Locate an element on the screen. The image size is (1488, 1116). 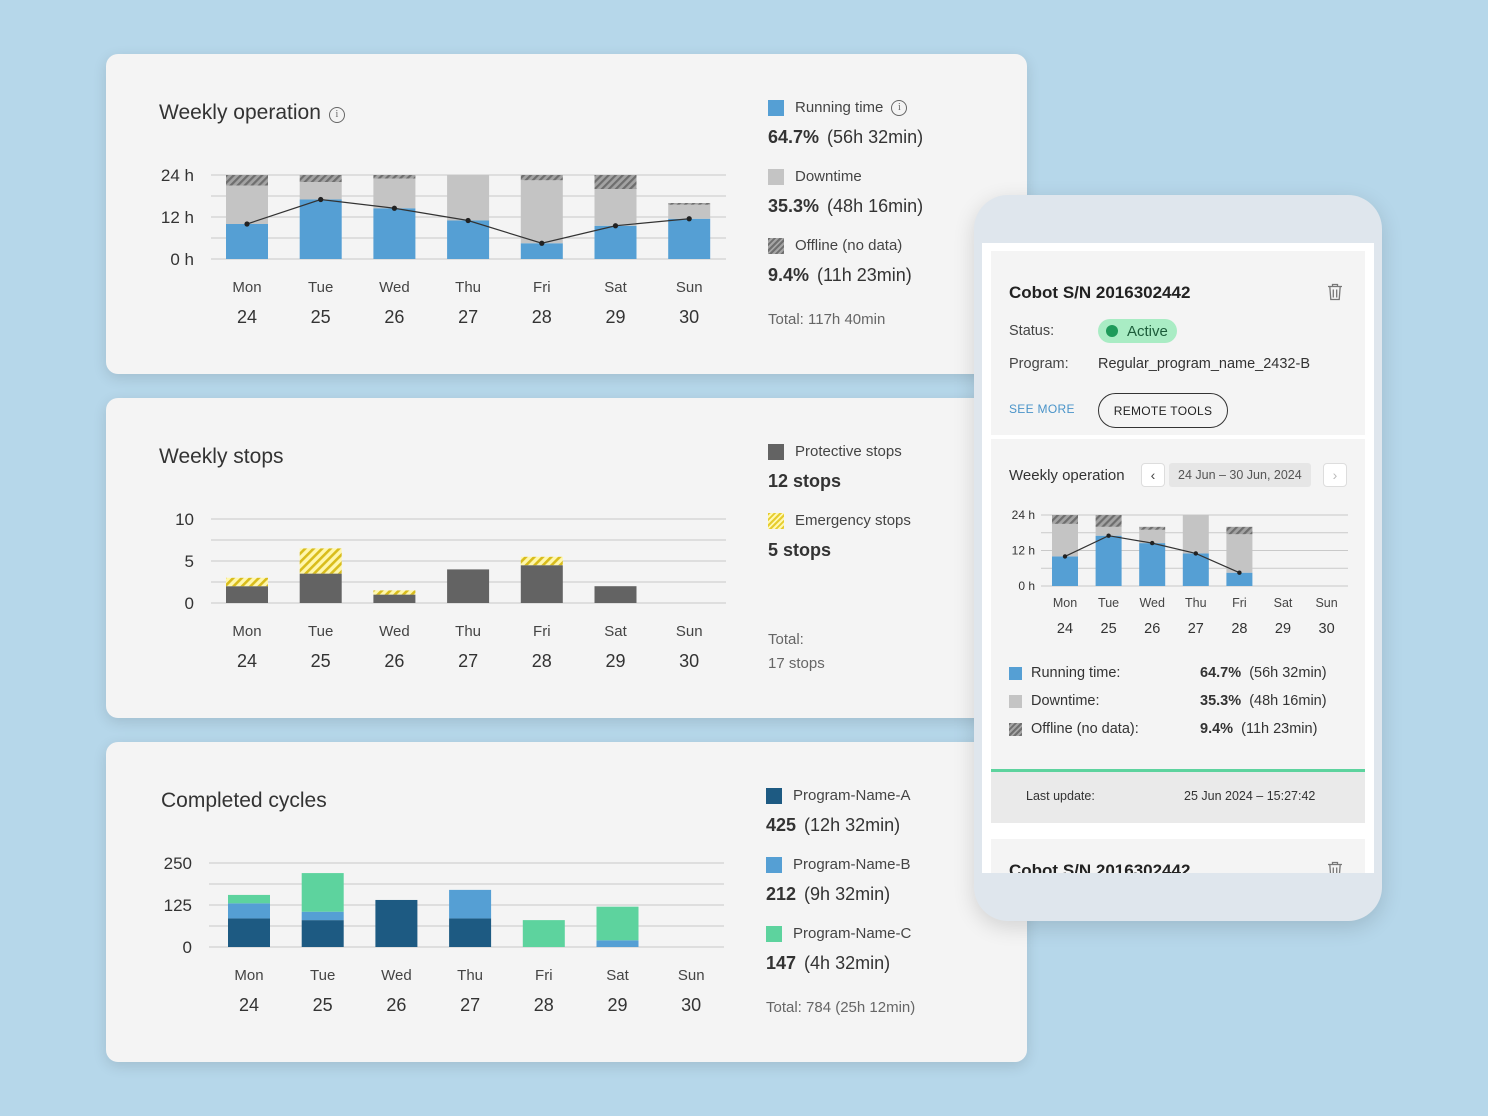
legend-running-time: Running time i is located at coordinates (838, 107).